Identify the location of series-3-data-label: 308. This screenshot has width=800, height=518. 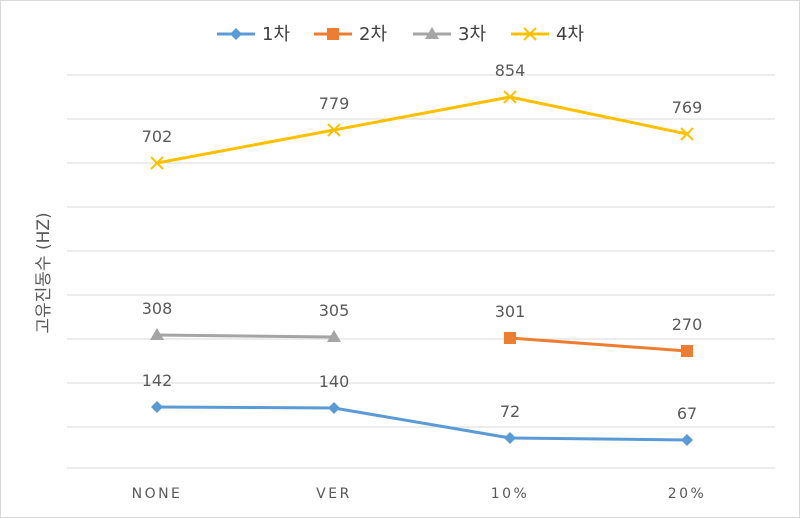
(157, 308).